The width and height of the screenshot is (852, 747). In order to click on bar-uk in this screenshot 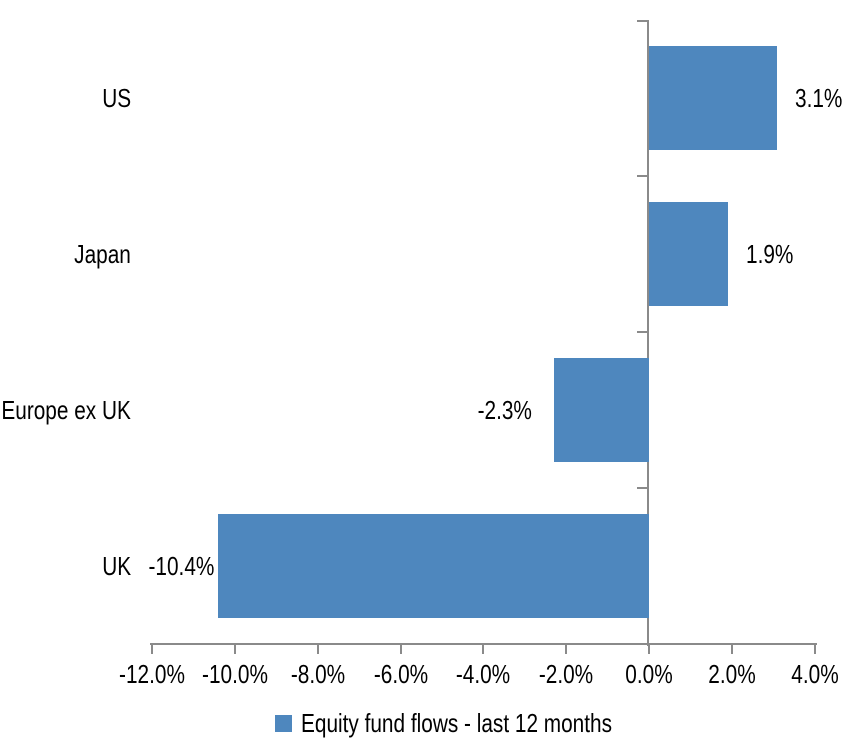, I will do `click(433, 566)`.